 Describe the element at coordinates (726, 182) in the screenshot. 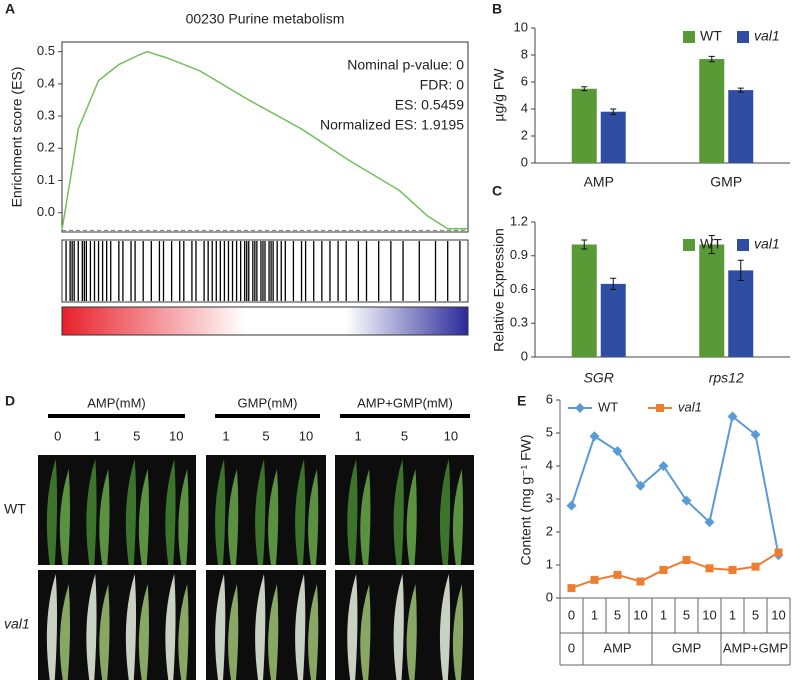

I see `x-tick-label: GMP` at that location.